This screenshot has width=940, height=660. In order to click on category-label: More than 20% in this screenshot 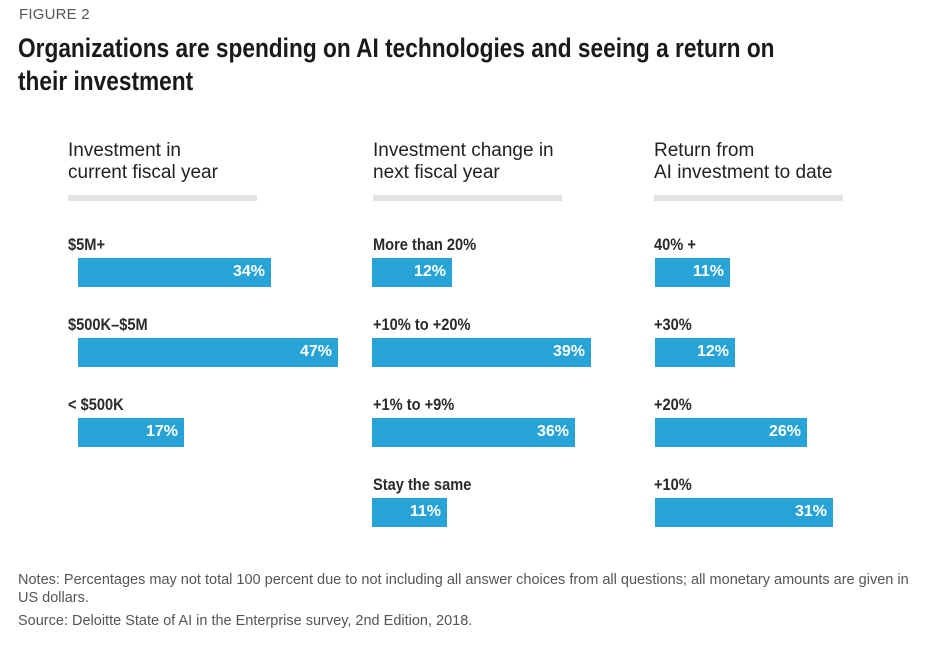, I will do `click(425, 244)`.